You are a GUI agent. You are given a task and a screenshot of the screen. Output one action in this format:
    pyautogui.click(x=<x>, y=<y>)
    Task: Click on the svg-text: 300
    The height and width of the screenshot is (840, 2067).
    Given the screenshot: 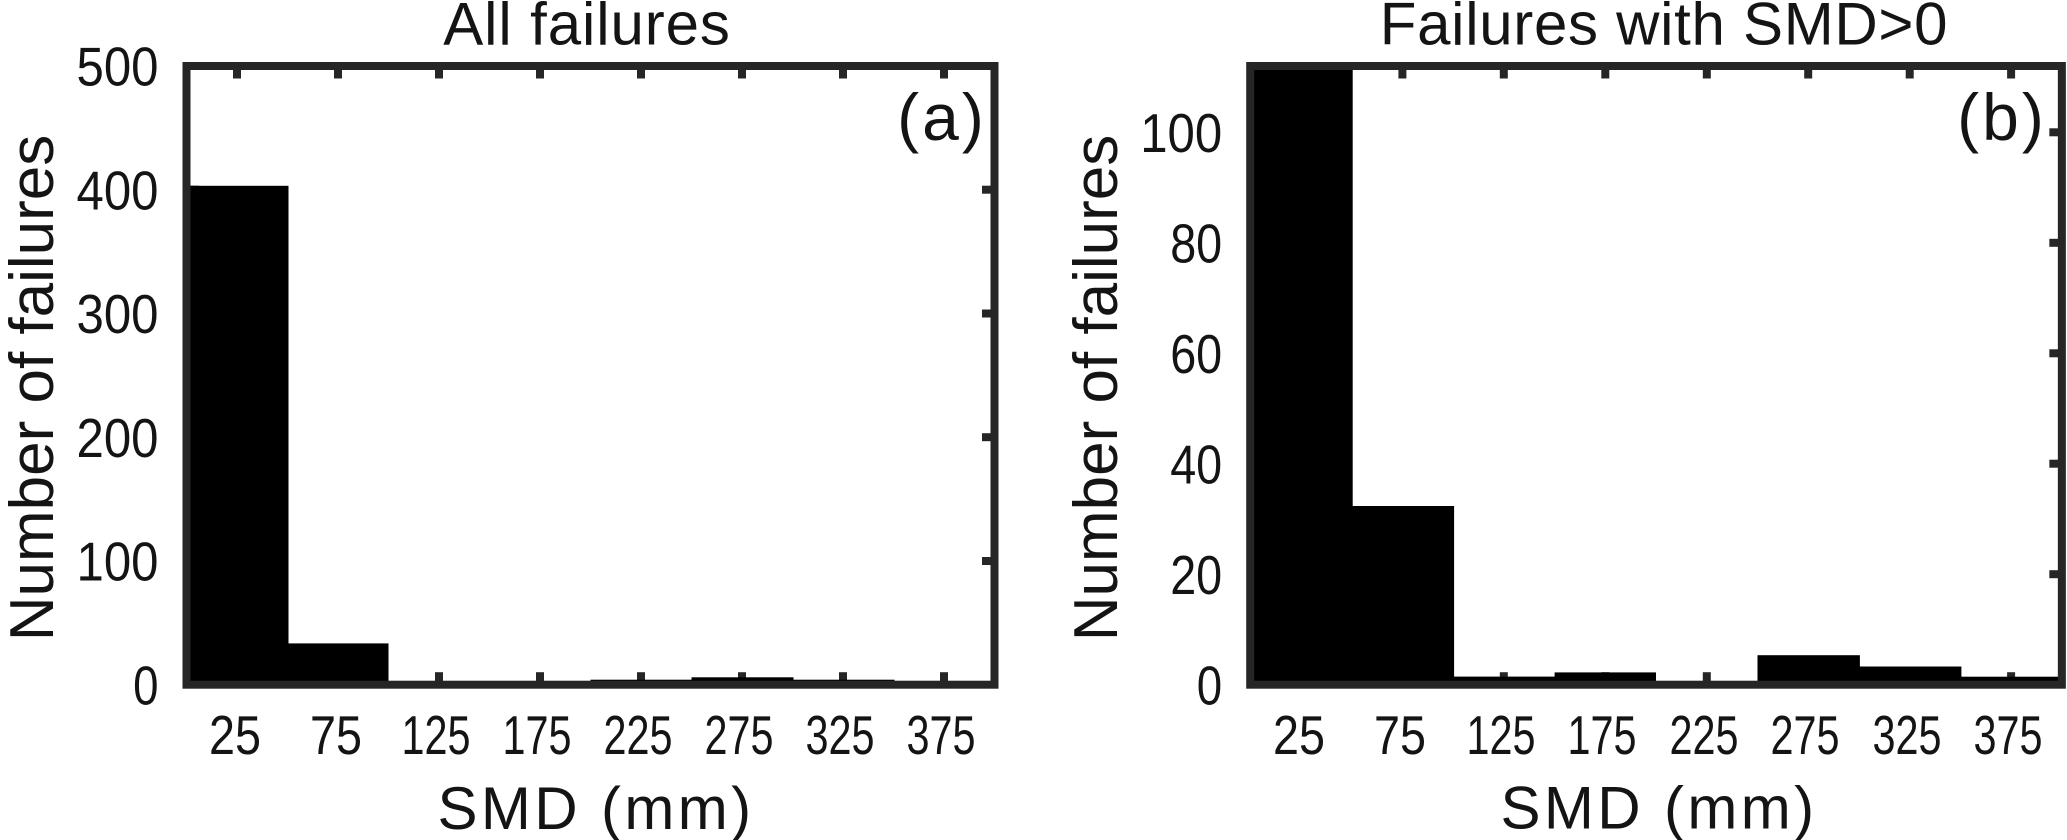 What is the action you would take?
    pyautogui.click(x=118, y=314)
    